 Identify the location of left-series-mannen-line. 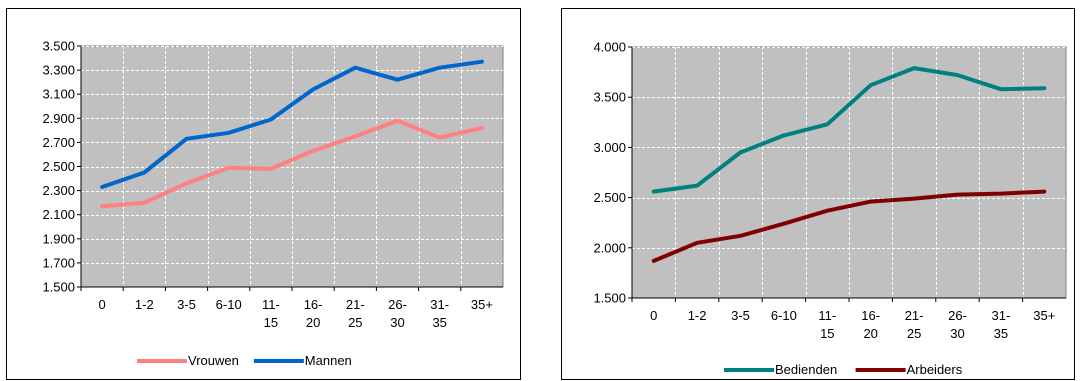
(292, 124).